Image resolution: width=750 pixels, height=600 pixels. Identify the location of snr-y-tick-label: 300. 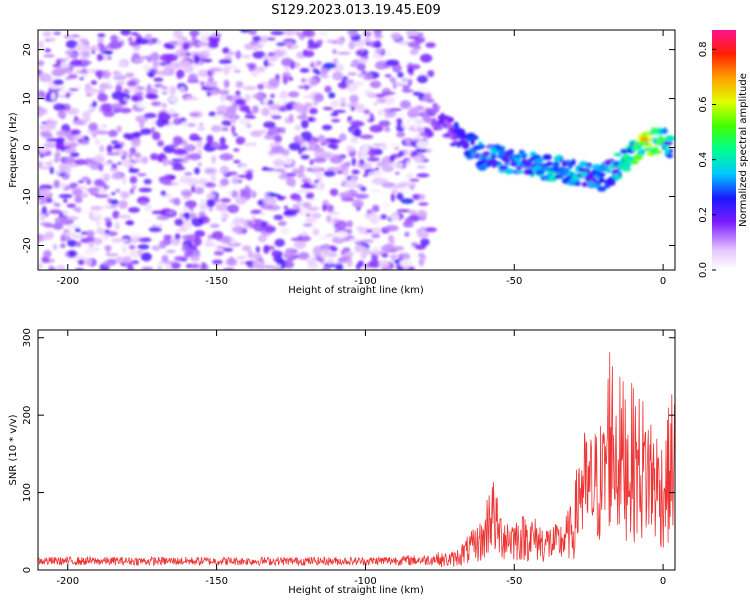
(27, 337).